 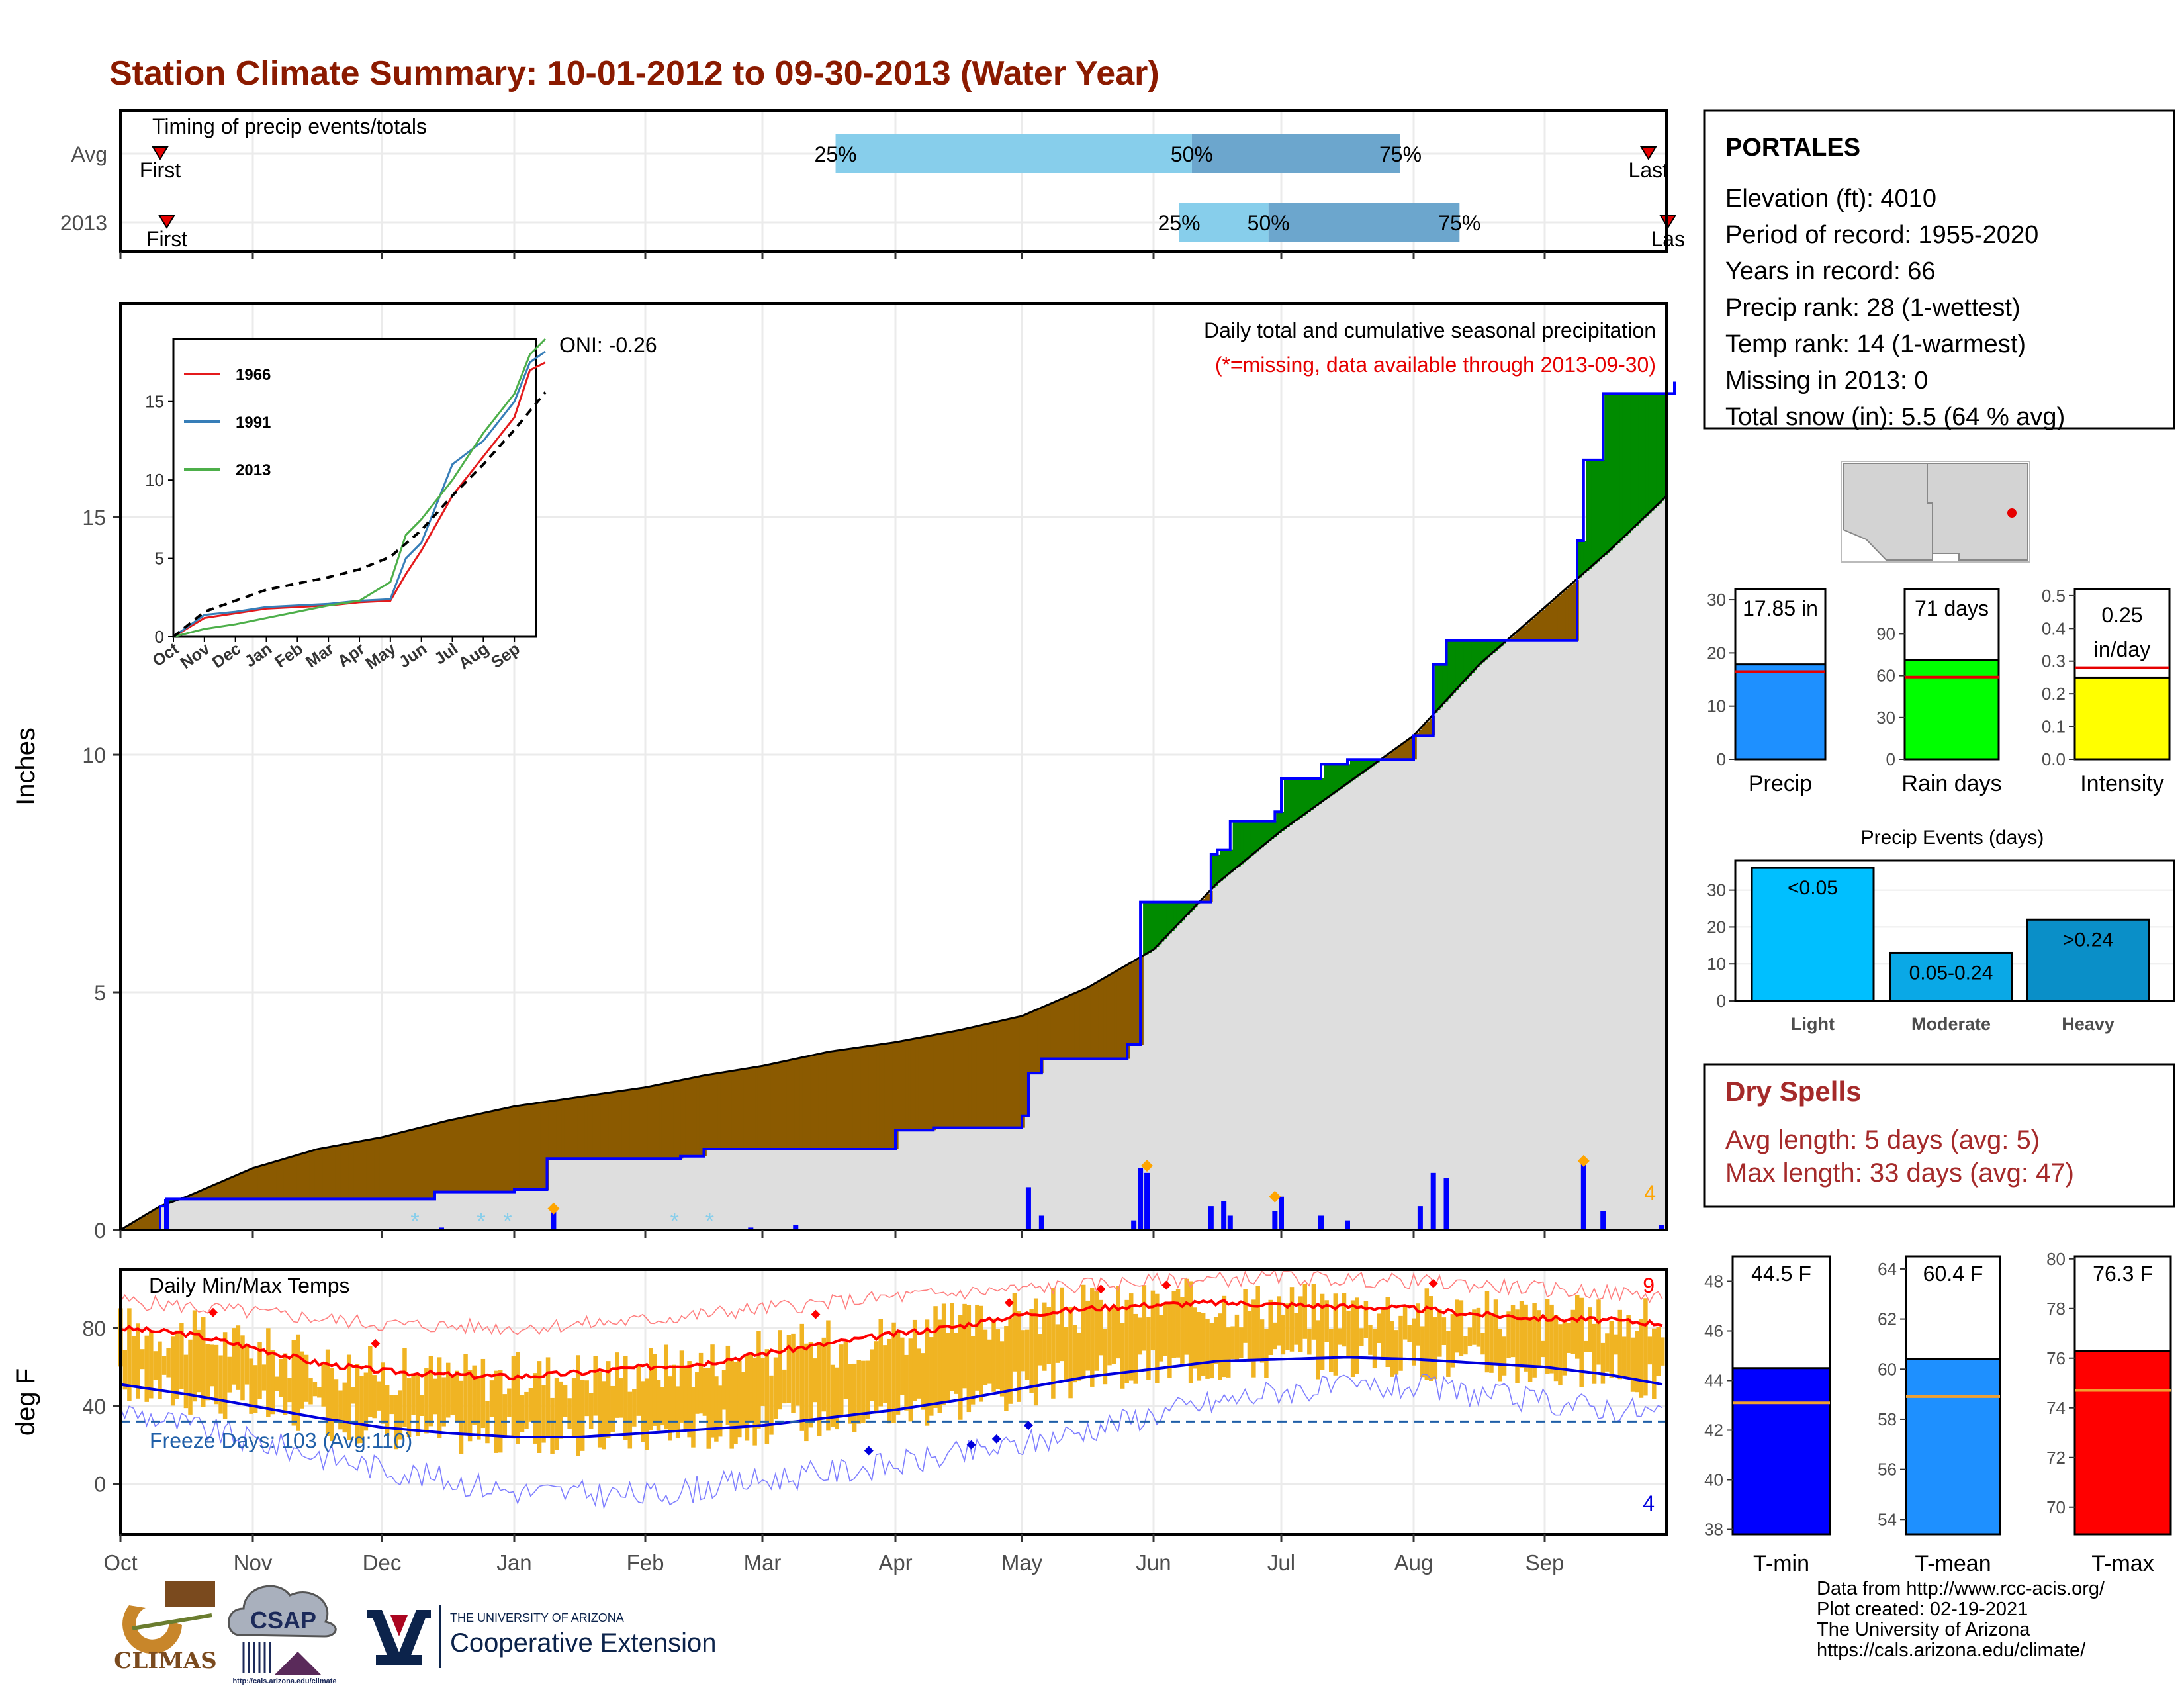 What do you see at coordinates (1952, 608) in the screenshot?
I see `summary-value-label: 71 days` at bounding box center [1952, 608].